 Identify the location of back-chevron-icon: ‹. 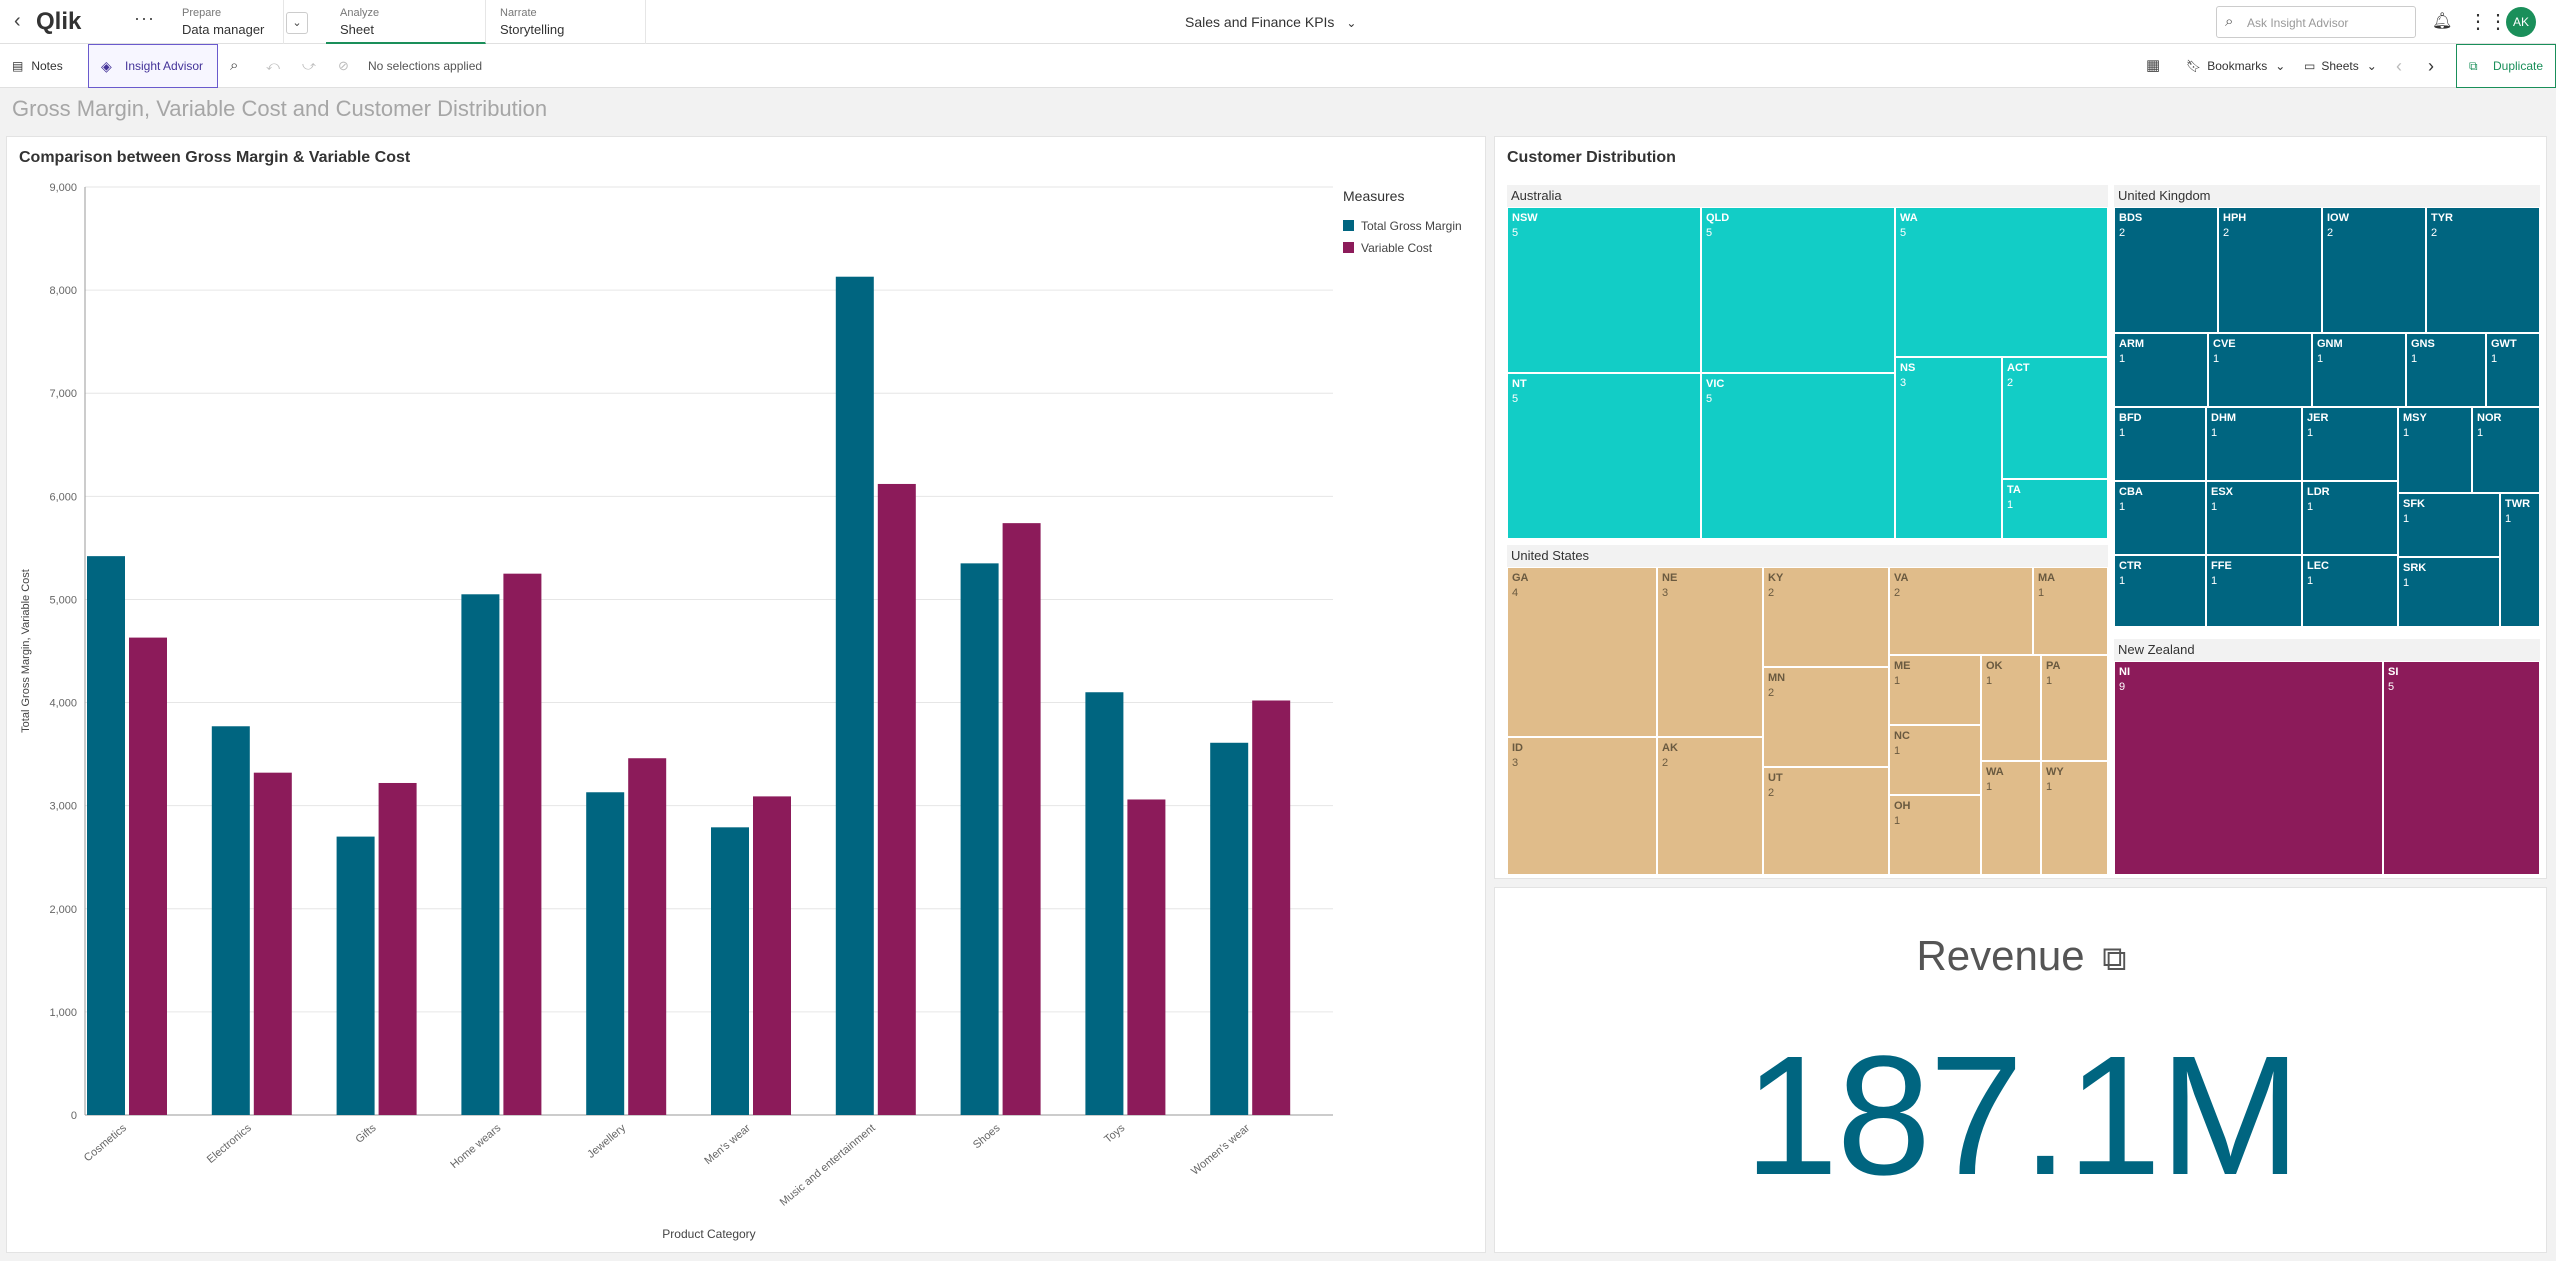
(17, 21).